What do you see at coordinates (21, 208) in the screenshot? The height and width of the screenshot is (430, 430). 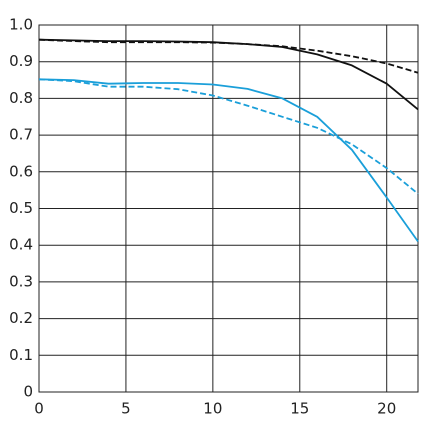 I see `y-tick-label: 0.5` at bounding box center [21, 208].